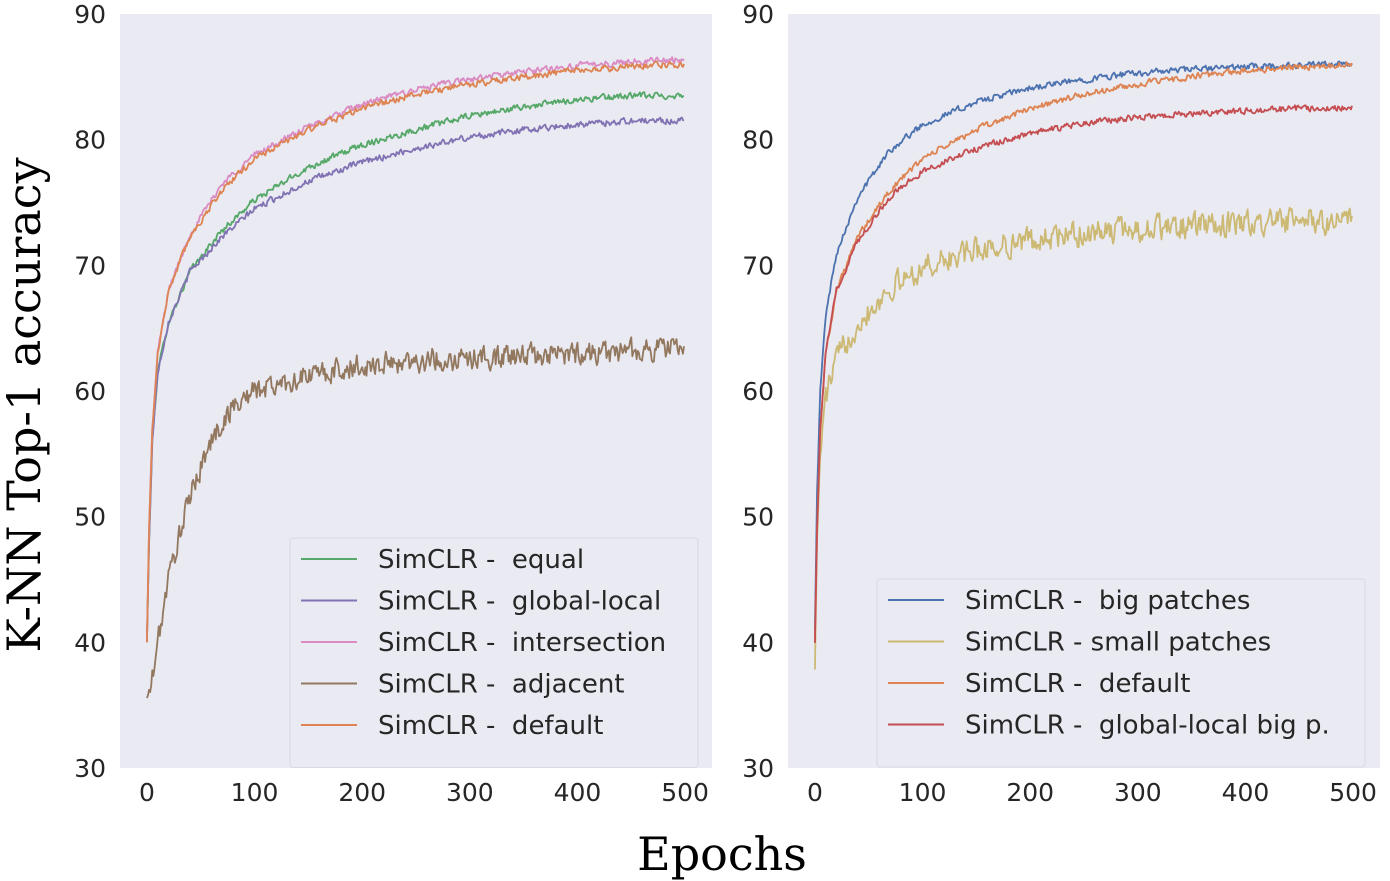  I want to click on legend-label: SimCLR - global-local big p., so click(1147, 726).